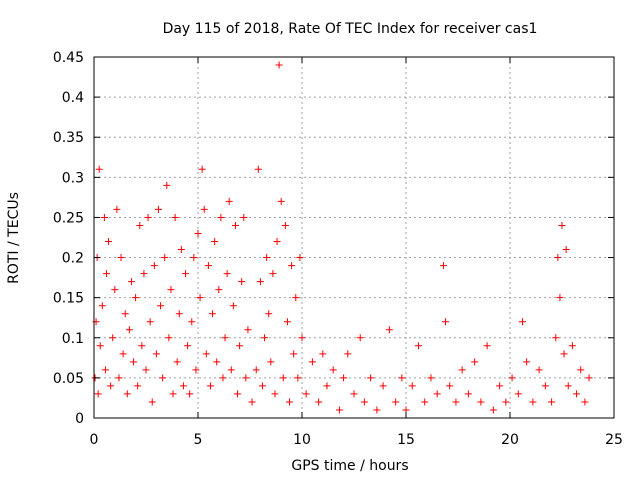 The image size is (640, 480). I want to click on x-tick-label: 20, so click(510, 440).